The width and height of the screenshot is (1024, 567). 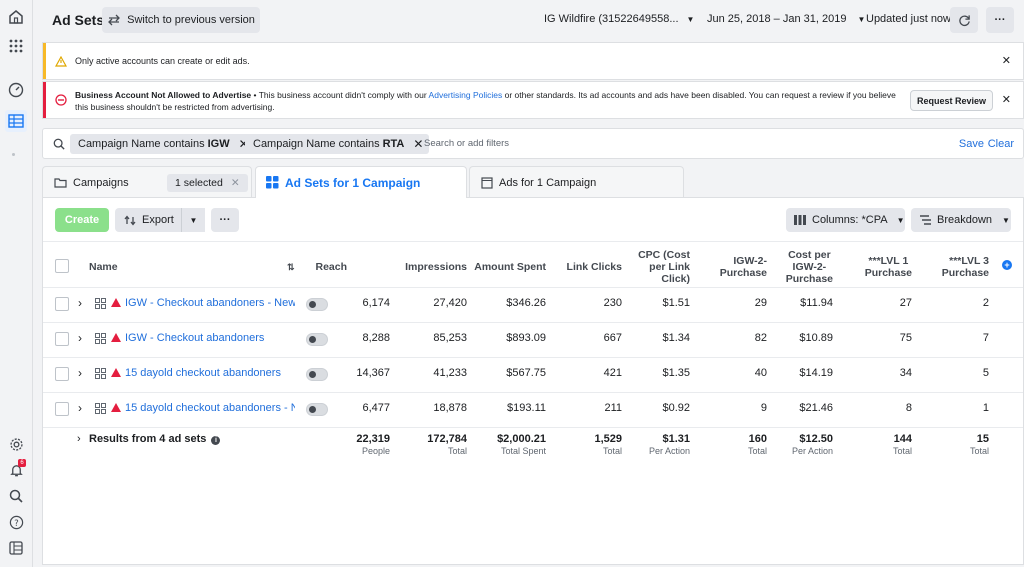 I want to click on total-lvl1-purchase: 144, so click(x=902, y=439).